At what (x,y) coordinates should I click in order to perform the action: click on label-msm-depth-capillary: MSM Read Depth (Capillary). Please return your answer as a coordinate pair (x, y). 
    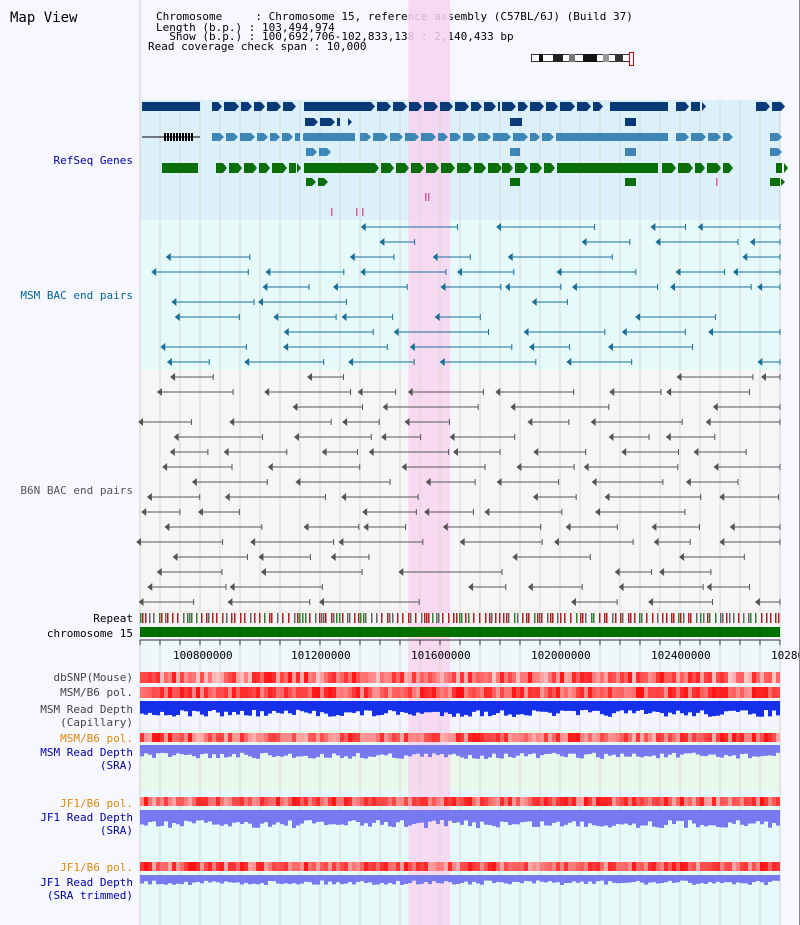
    Looking at the image, I should click on (86, 716).